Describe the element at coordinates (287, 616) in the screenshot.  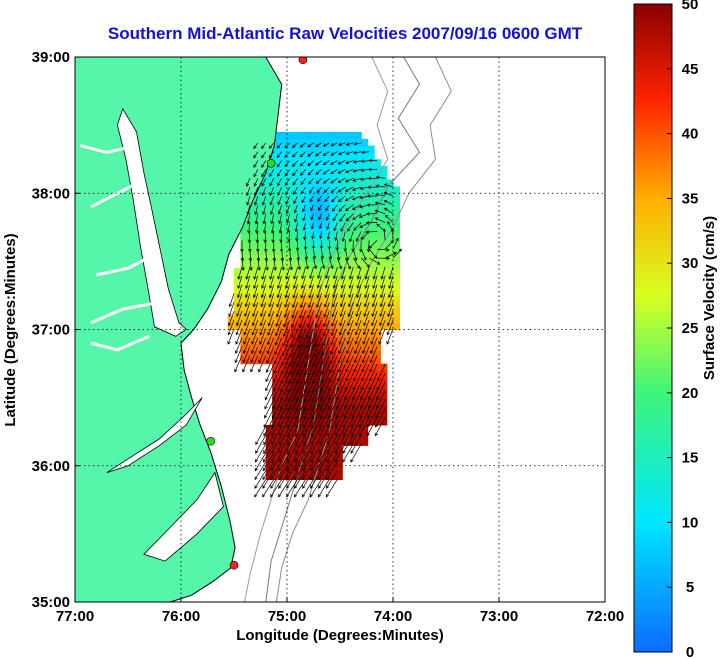
I see `x-tick-label: 75:00` at that location.